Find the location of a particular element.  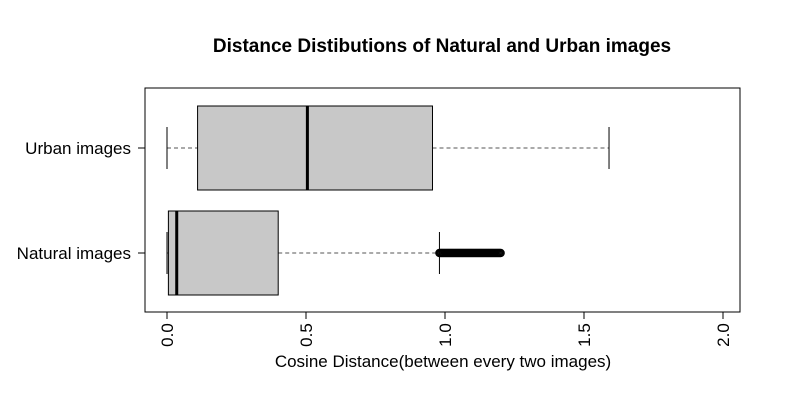

outlier-point is located at coordinates (500, 253).